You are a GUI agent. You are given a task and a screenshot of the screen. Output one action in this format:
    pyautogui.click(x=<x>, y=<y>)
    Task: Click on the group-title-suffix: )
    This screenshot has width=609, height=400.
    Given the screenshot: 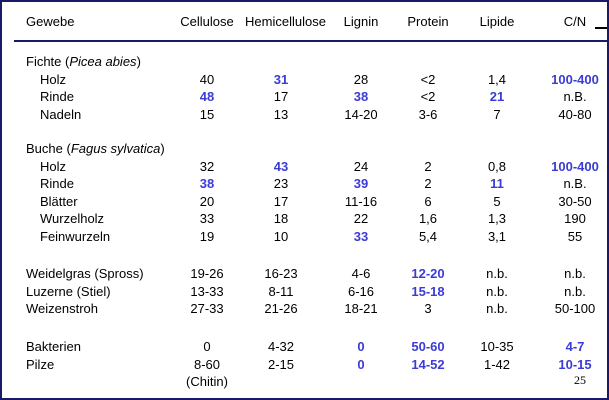 What is the action you would take?
    pyautogui.click(x=138, y=61)
    